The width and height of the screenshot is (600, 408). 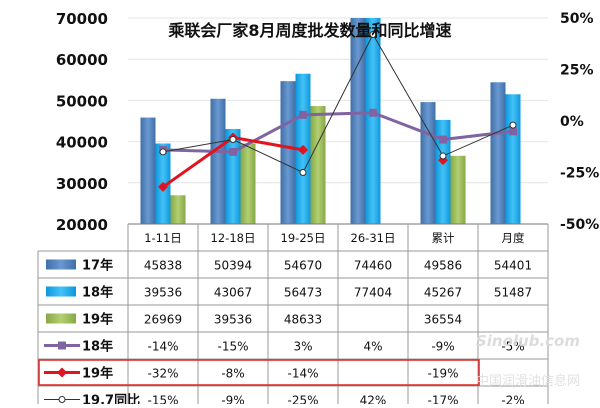 What do you see at coordinates (61, 291) in the screenshot?
I see `legend-key-18年` at bounding box center [61, 291].